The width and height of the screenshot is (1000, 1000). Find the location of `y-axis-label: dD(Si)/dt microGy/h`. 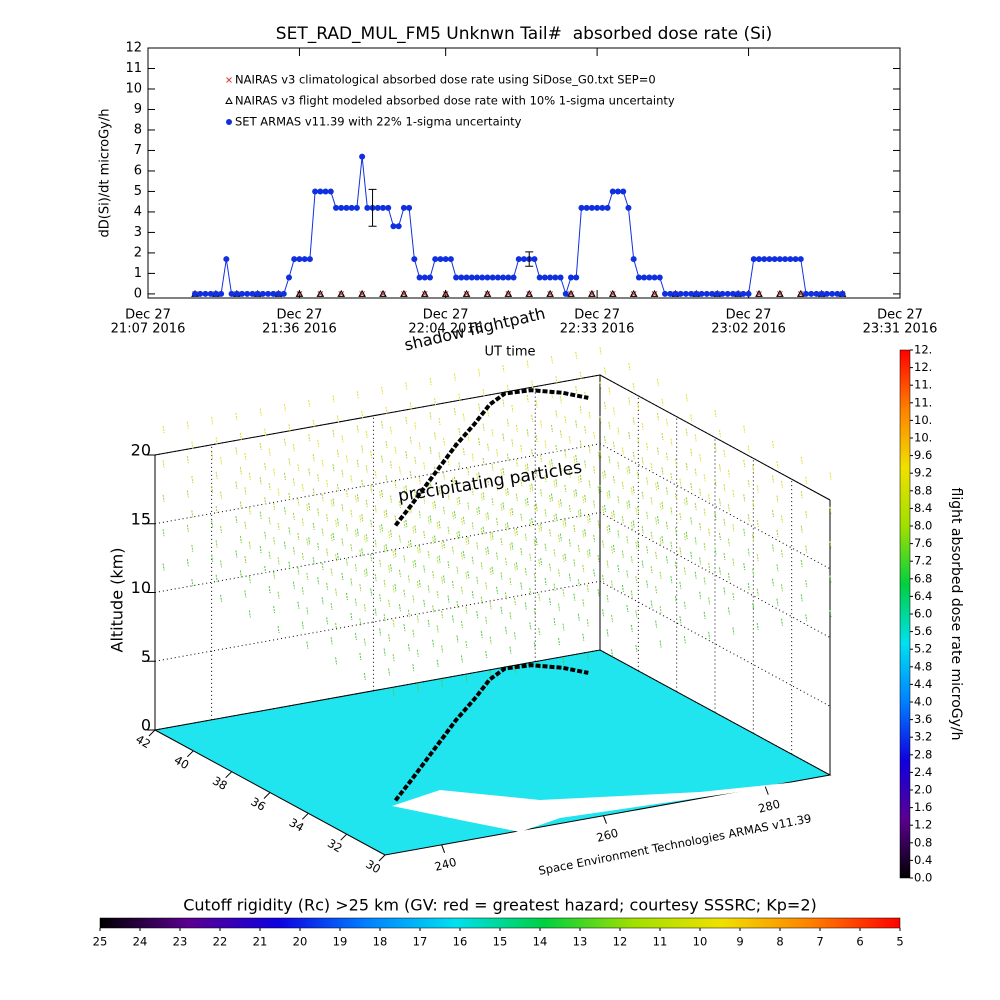

y-axis-label: dD(Si)/dt microGy/h is located at coordinates (105, 173).